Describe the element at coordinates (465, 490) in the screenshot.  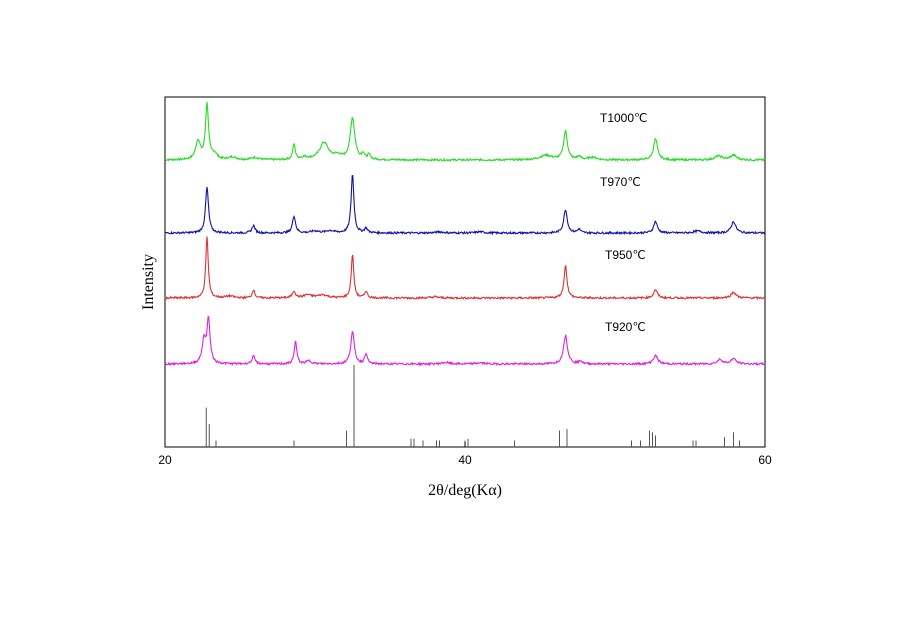
I see `x-axis-title: 2θ/deg(Kα)` at that location.